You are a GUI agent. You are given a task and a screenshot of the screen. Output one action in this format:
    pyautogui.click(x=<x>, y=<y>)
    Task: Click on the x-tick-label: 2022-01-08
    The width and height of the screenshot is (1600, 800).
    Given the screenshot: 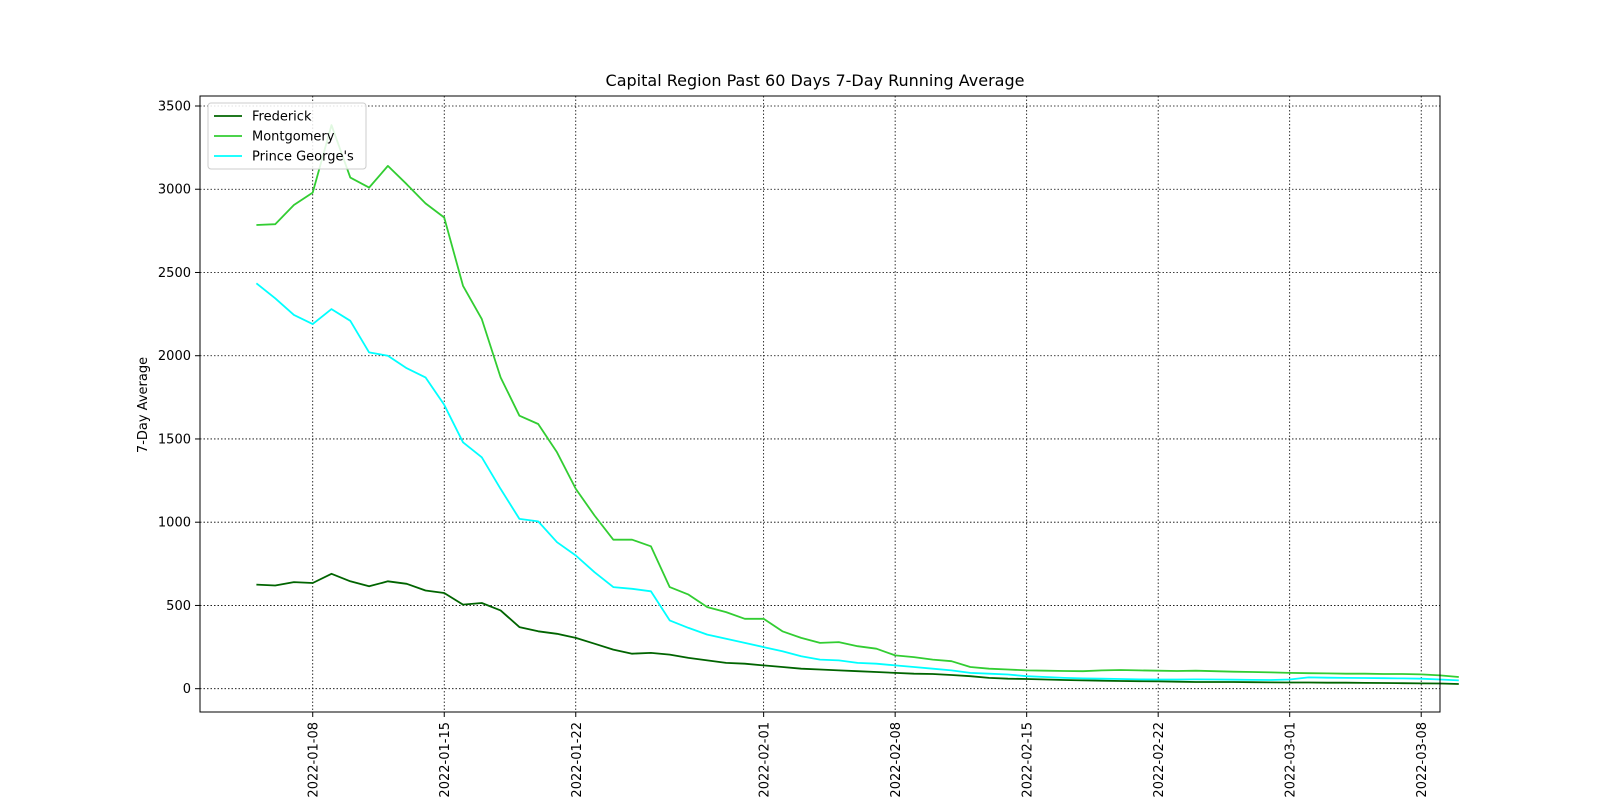 What is the action you would take?
    pyautogui.click(x=314, y=760)
    